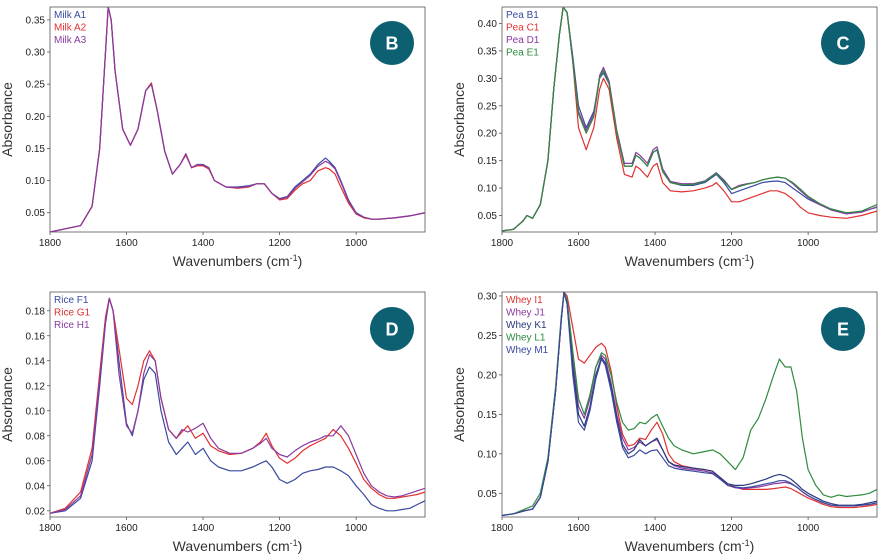 The width and height of the screenshot is (881, 558). Describe the element at coordinates (488, 24) in the screenshot. I see `y-tick-label: 0.40` at that location.